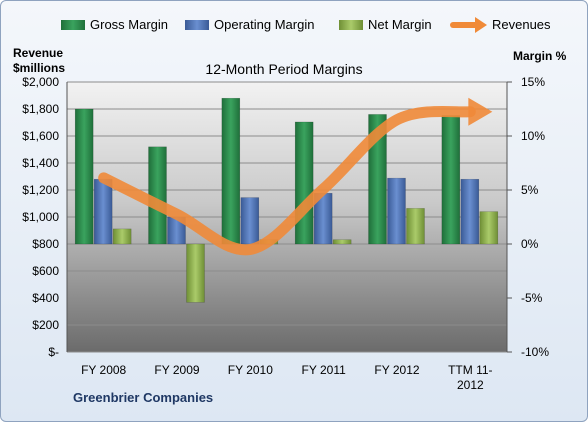 The width and height of the screenshot is (588, 422). What do you see at coordinates (40, 136) in the screenshot?
I see `left-tick-label: $1,600` at bounding box center [40, 136].